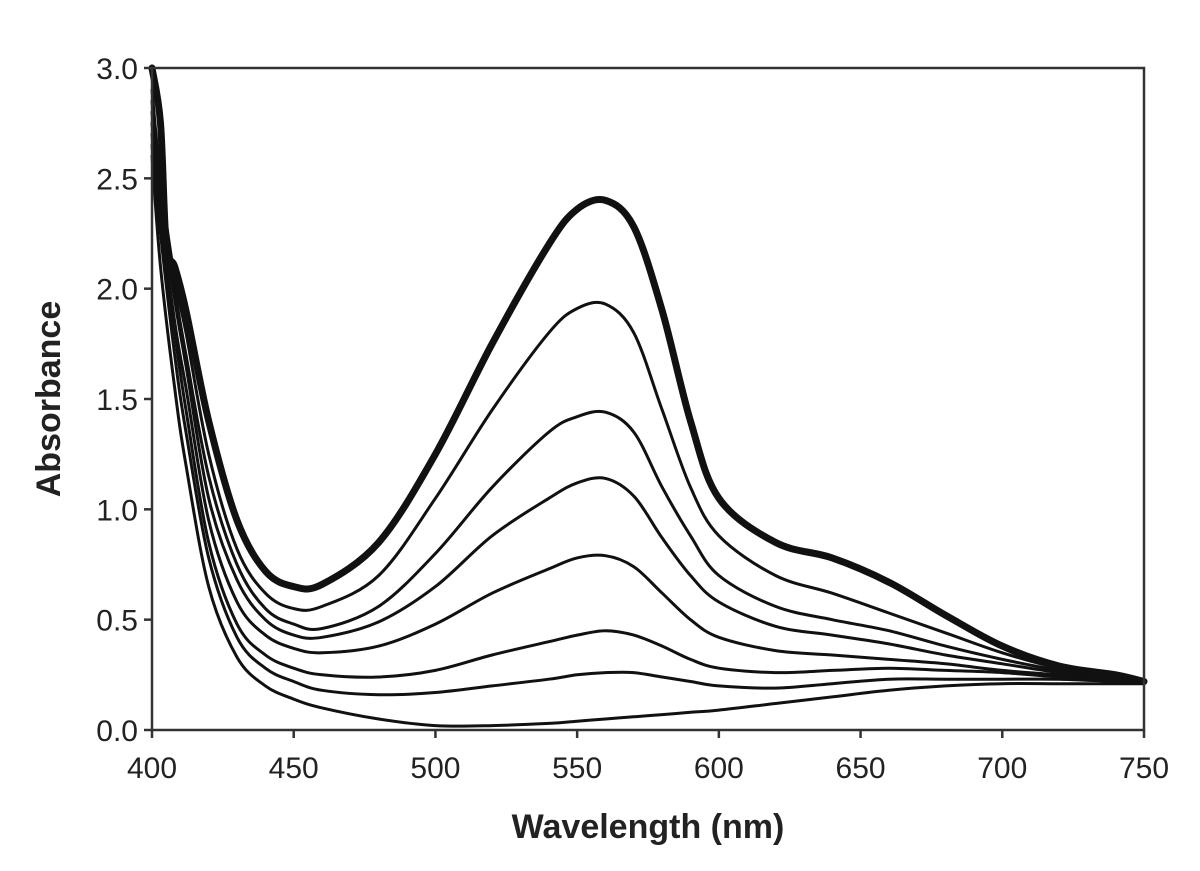 This screenshot has height=871, width=1200. I want to click on y-tick-label: 0.5, so click(117, 621).